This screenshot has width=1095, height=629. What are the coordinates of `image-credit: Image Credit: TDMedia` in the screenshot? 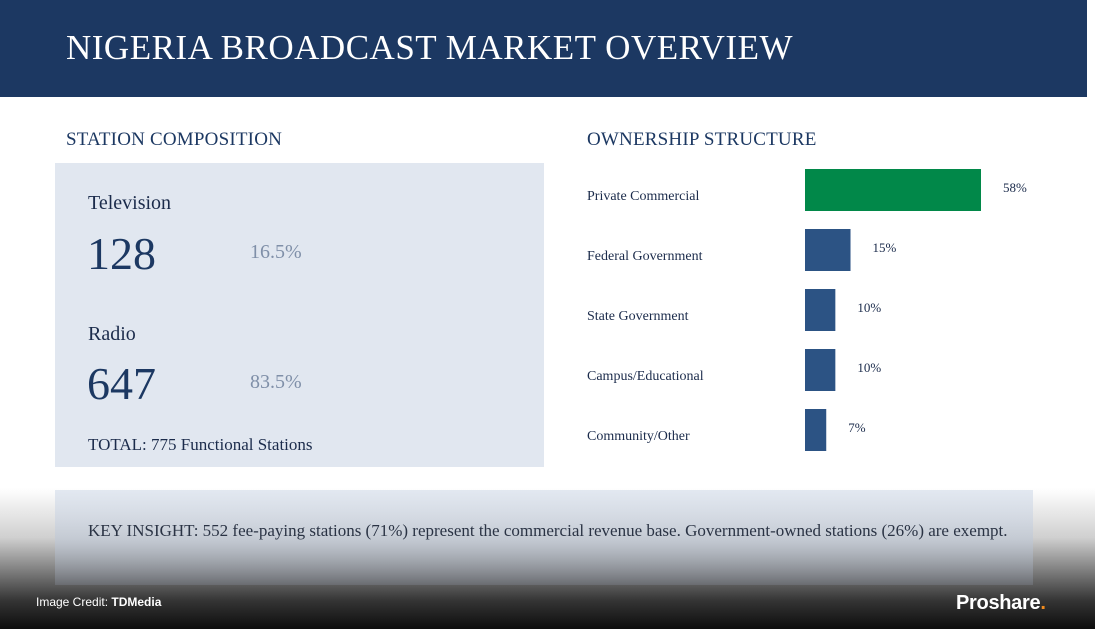 It's located at (98, 602).